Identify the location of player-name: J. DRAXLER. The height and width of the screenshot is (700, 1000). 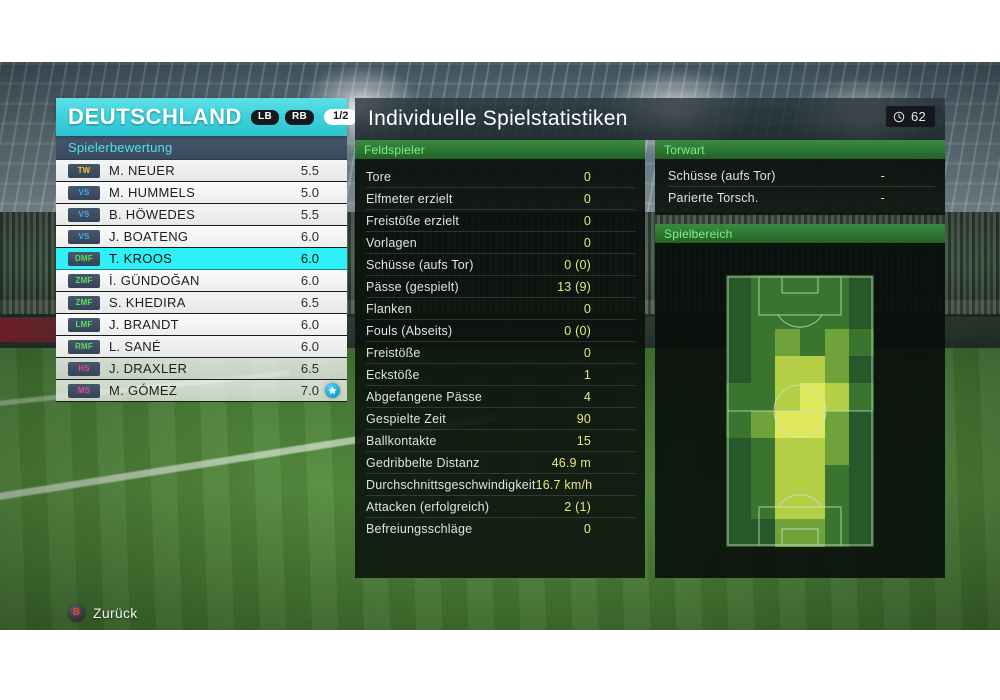
(148, 368).